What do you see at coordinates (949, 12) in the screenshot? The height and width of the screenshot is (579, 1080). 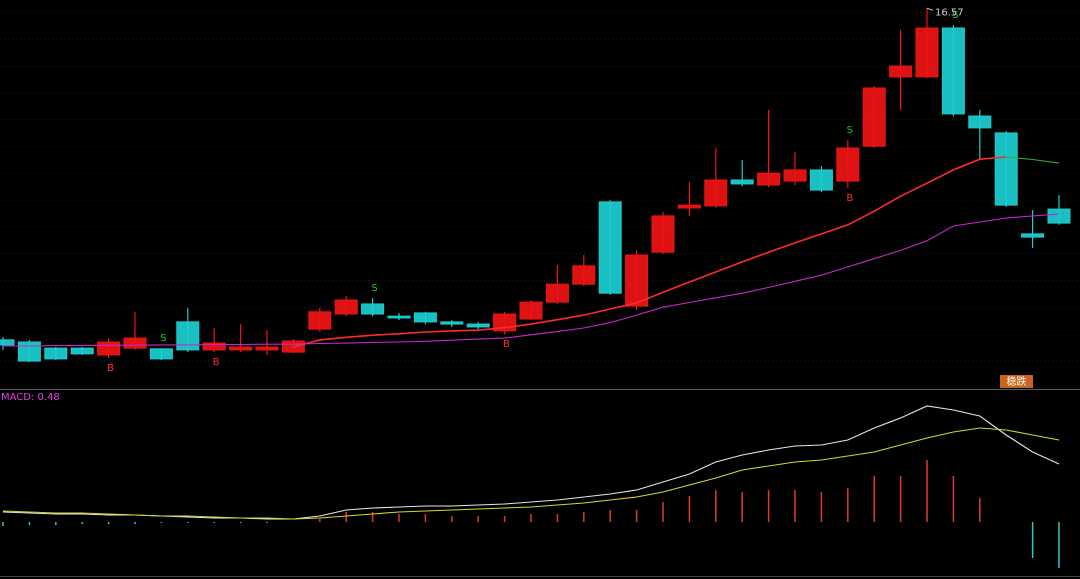 I see `high-label: 16.57` at bounding box center [949, 12].